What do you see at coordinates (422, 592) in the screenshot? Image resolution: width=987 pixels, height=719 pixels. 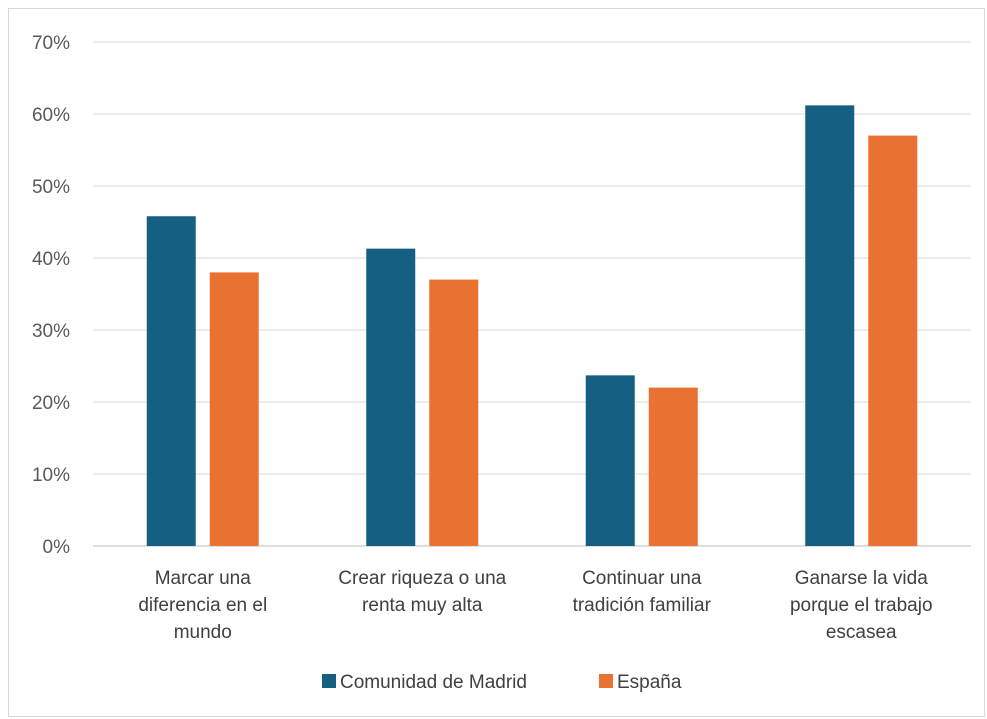 I see `x-category-label: Crear riqueza o una renta muy alta` at bounding box center [422, 592].